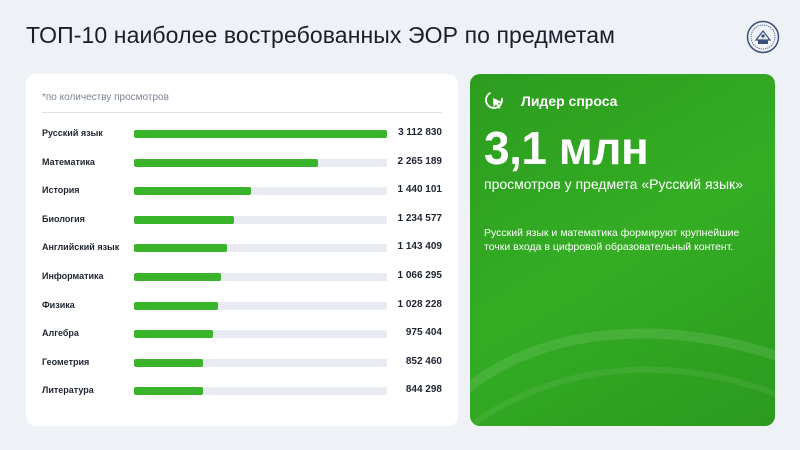 This screenshot has width=800, height=450. I want to click on bar-value-label: 2 265 189, so click(420, 161).